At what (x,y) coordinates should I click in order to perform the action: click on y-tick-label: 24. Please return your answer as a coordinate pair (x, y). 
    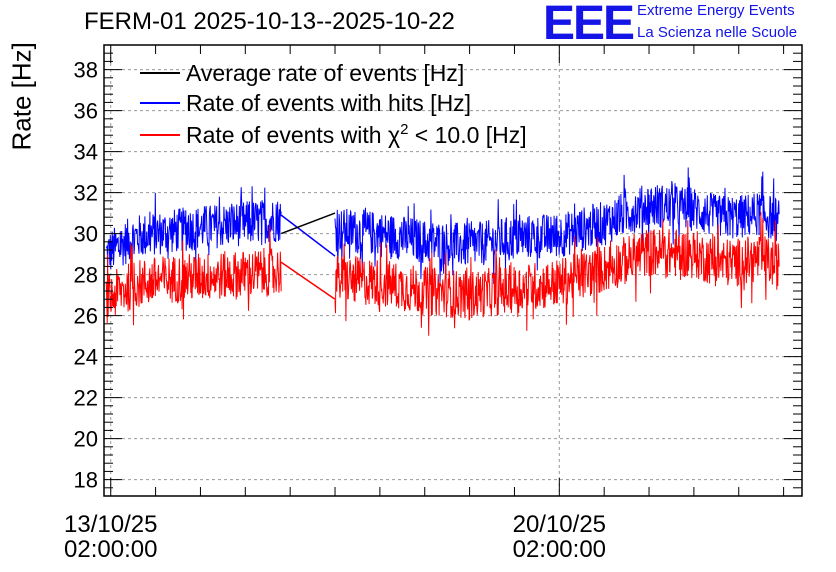
    Looking at the image, I should click on (86, 357).